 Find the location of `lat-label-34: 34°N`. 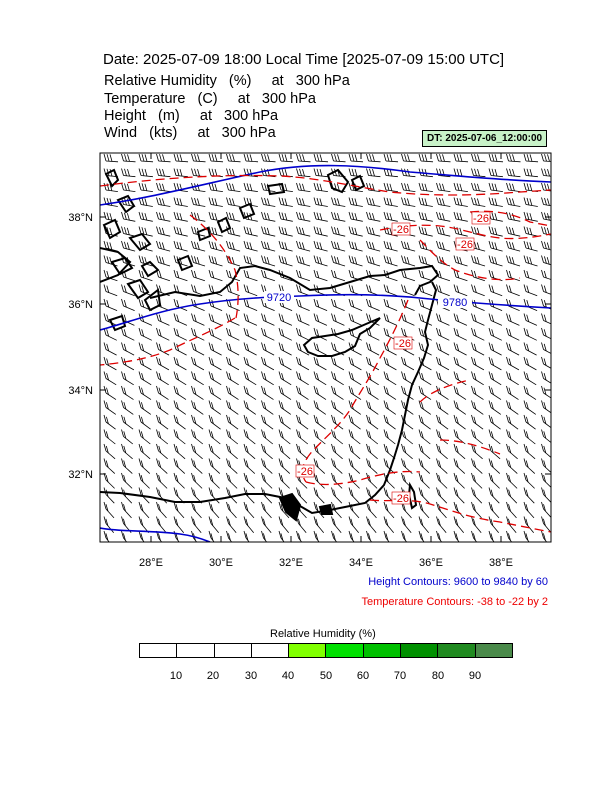

lat-label-34: 34°N is located at coordinates (80, 391).